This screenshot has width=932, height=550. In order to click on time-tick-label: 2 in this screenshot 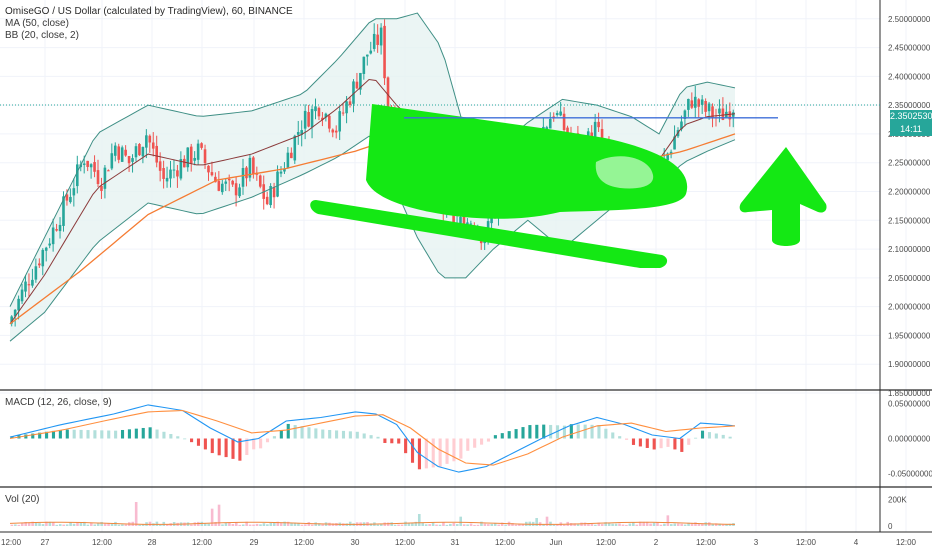, I will do `click(656, 542)`.